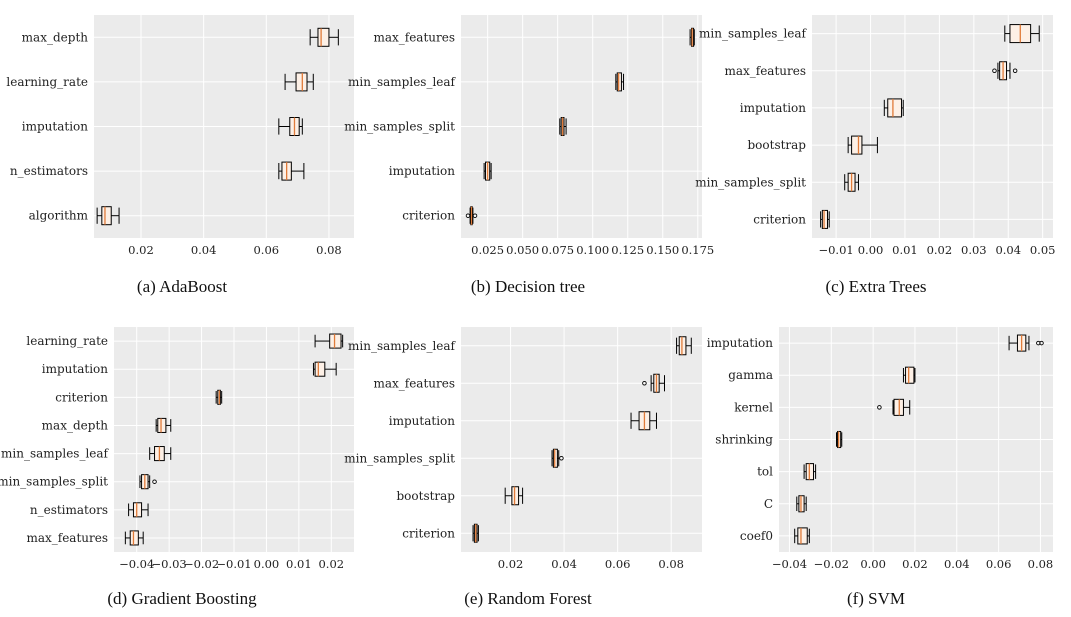 This screenshot has width=1071, height=617. Describe the element at coordinates (329, 250) in the screenshot. I see `x-tick-label: 0.08` at that location.